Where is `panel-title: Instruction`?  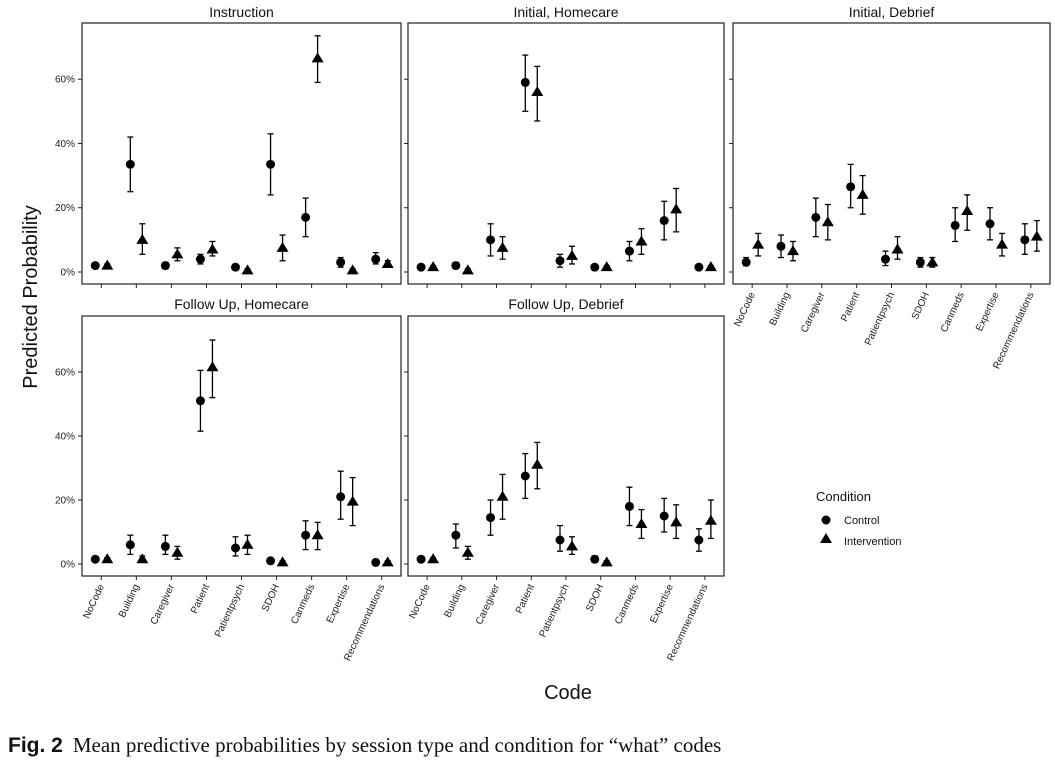
panel-title: Instruction is located at coordinates (241, 12).